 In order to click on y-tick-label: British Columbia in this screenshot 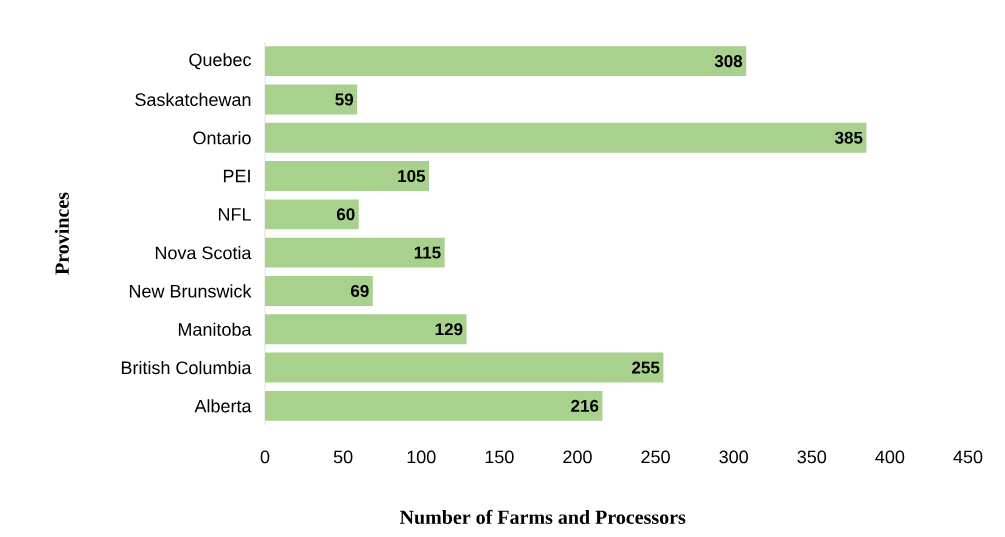, I will do `click(186, 367)`.